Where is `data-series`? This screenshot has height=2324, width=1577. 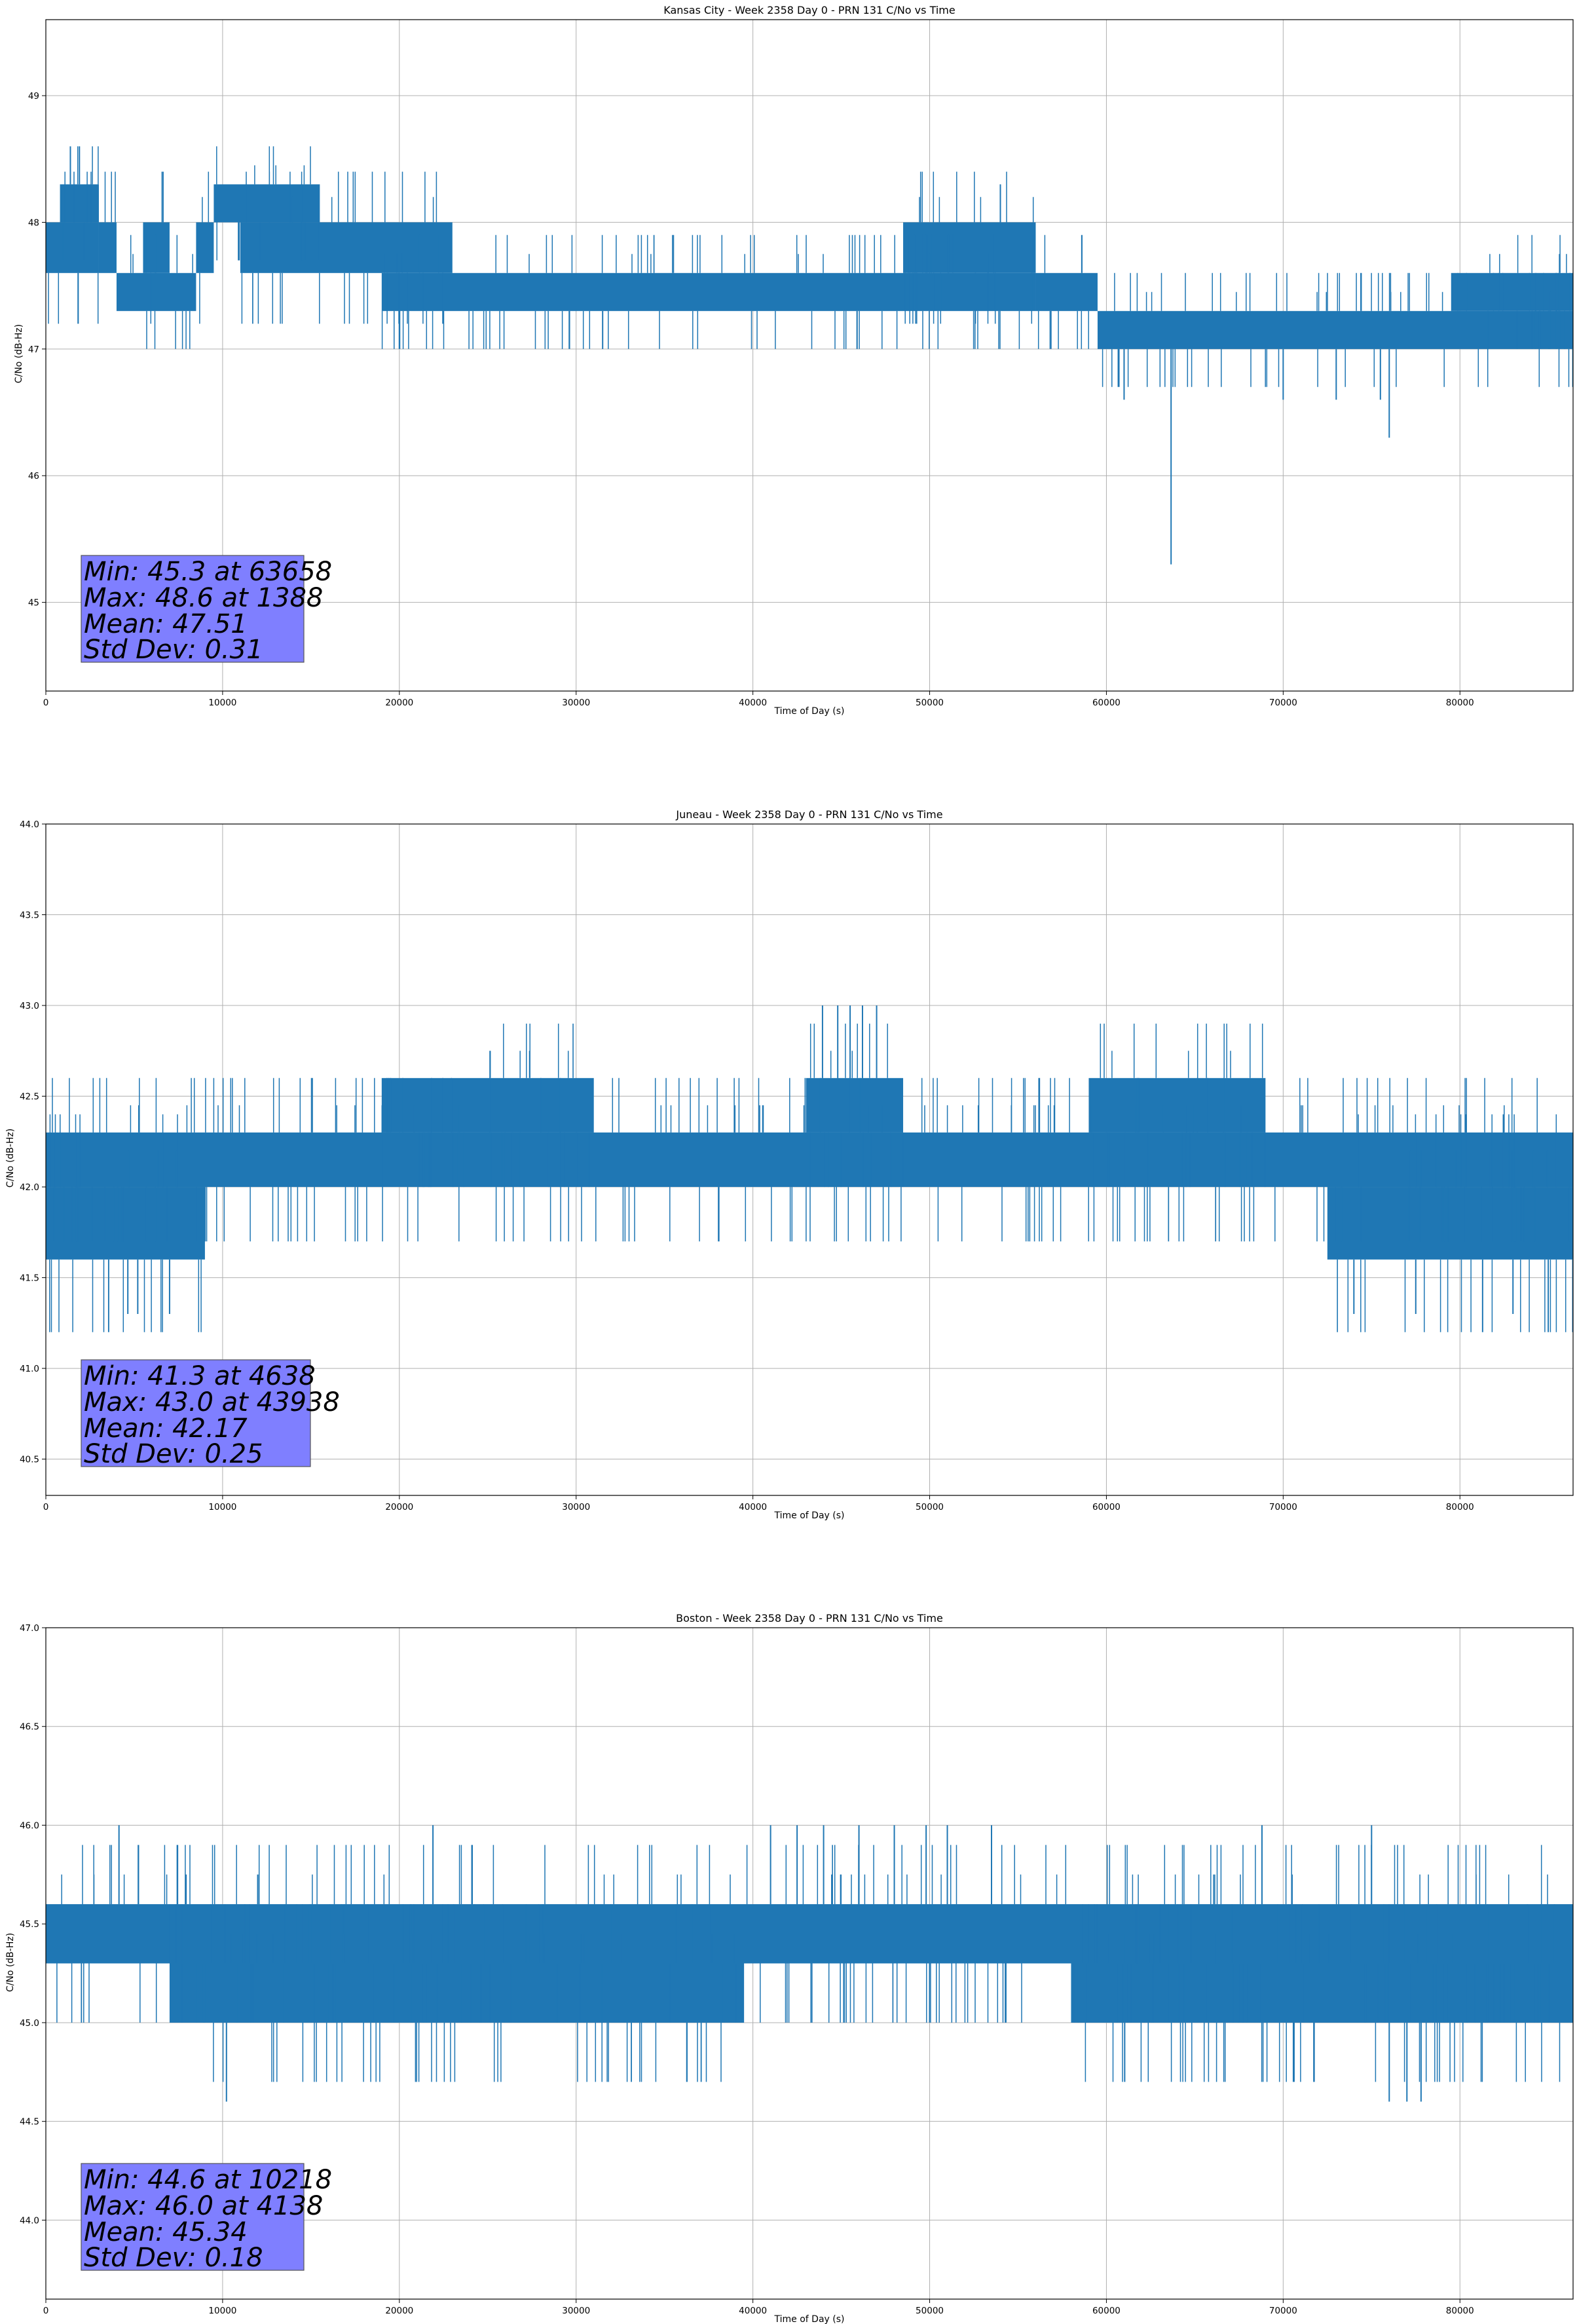 data-series is located at coordinates (810, 1168).